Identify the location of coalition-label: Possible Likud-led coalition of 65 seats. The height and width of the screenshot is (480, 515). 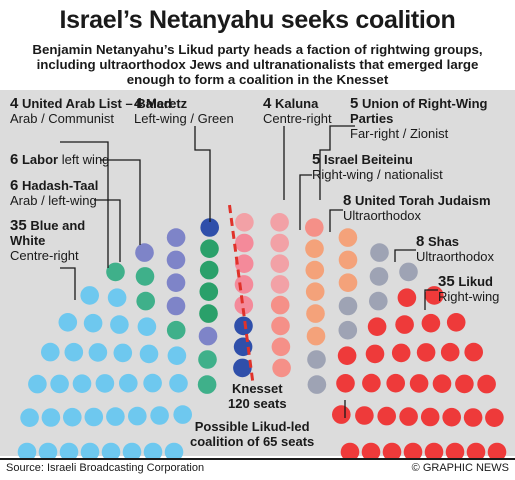
(252, 434).